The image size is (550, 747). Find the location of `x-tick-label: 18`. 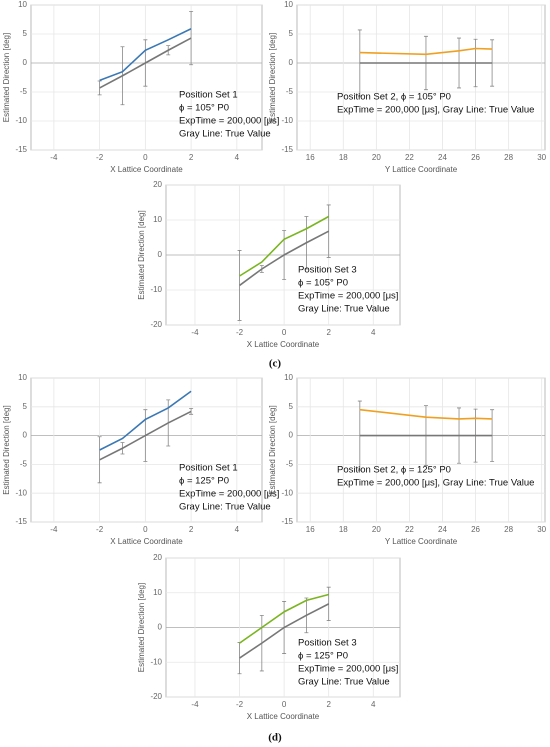

x-tick-label: 18 is located at coordinates (343, 157).